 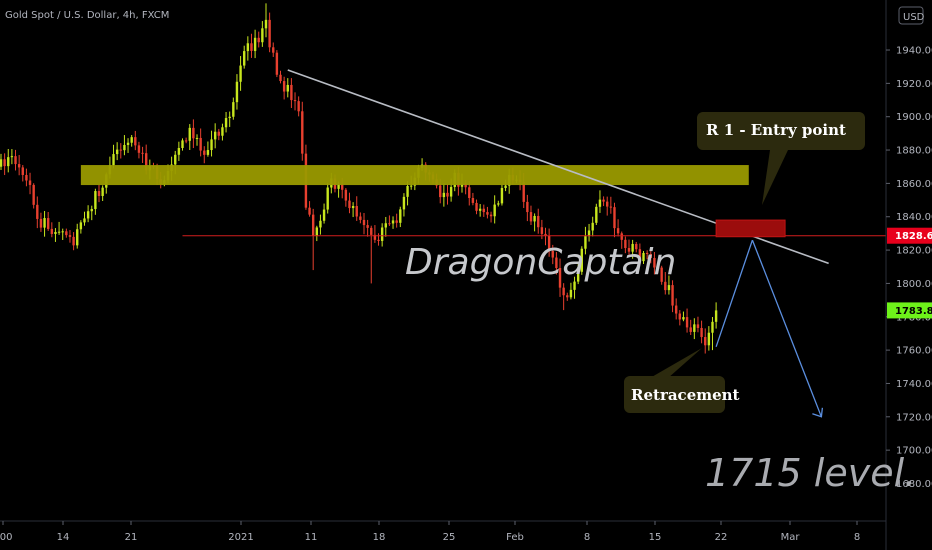 I want to click on entry-callout-box, so click(x=781, y=131).